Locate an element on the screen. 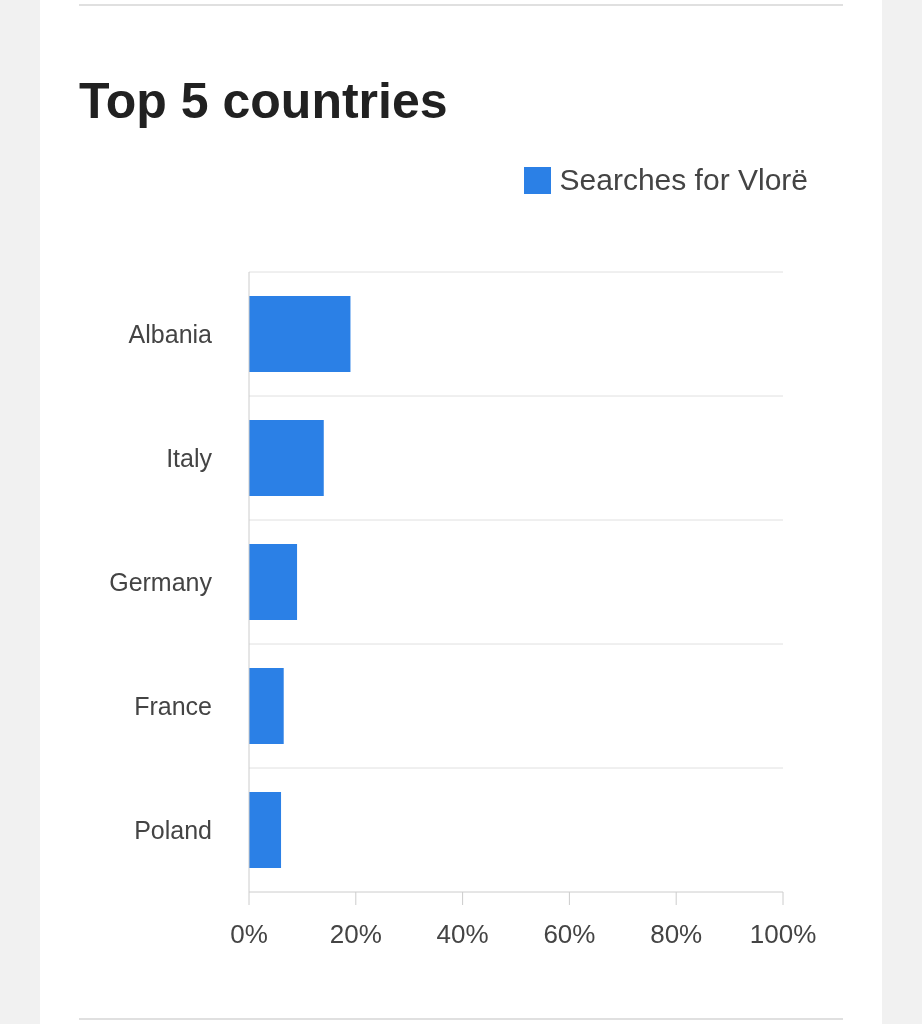 The image size is (922, 1024). y-tick-label: Germany is located at coordinates (161, 581).